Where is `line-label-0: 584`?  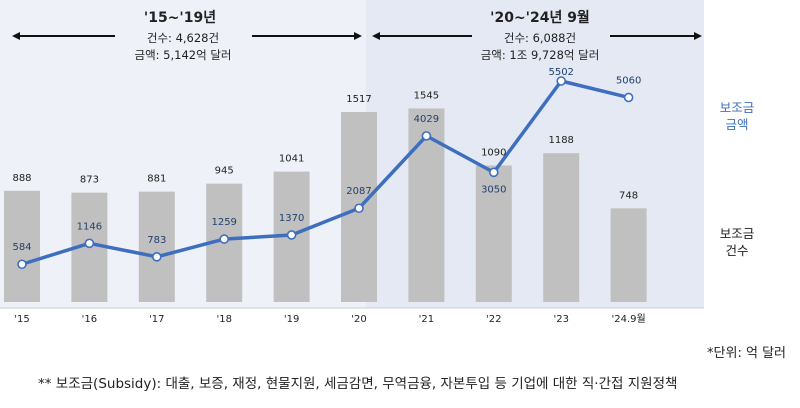 line-label-0: 584 is located at coordinates (21, 247).